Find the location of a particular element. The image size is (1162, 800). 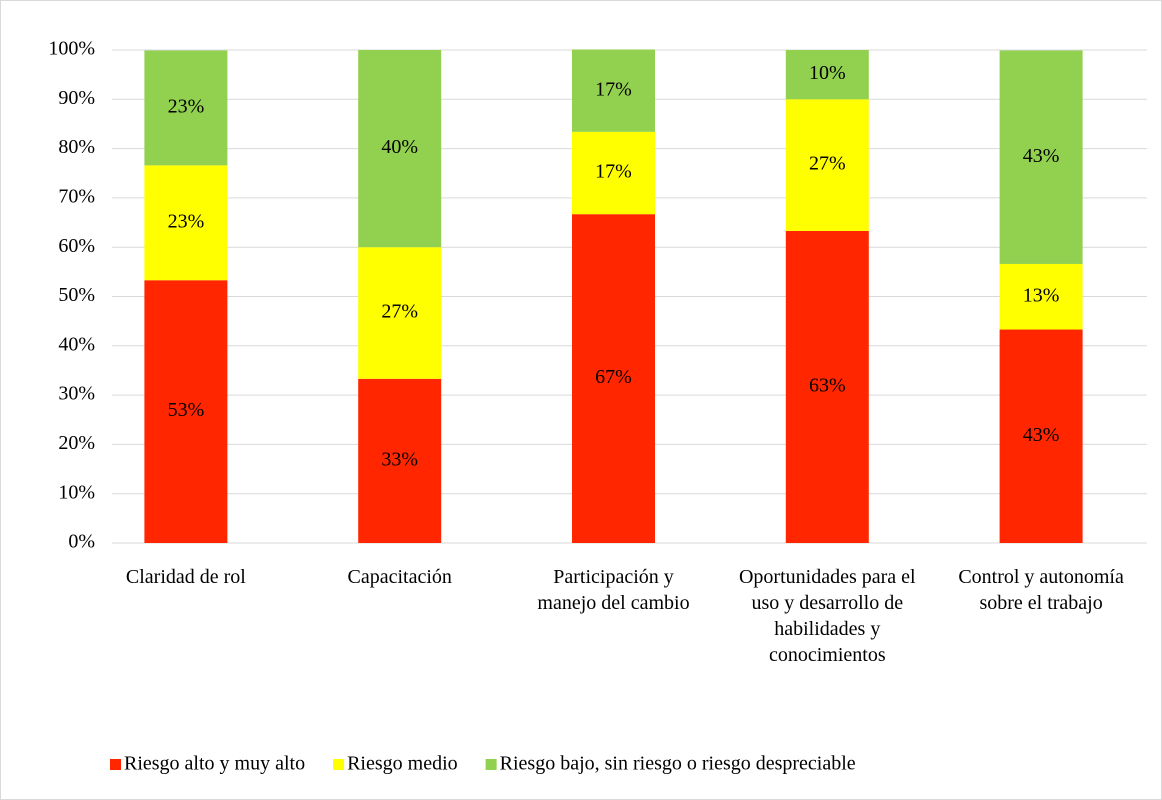

data-label: 67% is located at coordinates (613, 377).